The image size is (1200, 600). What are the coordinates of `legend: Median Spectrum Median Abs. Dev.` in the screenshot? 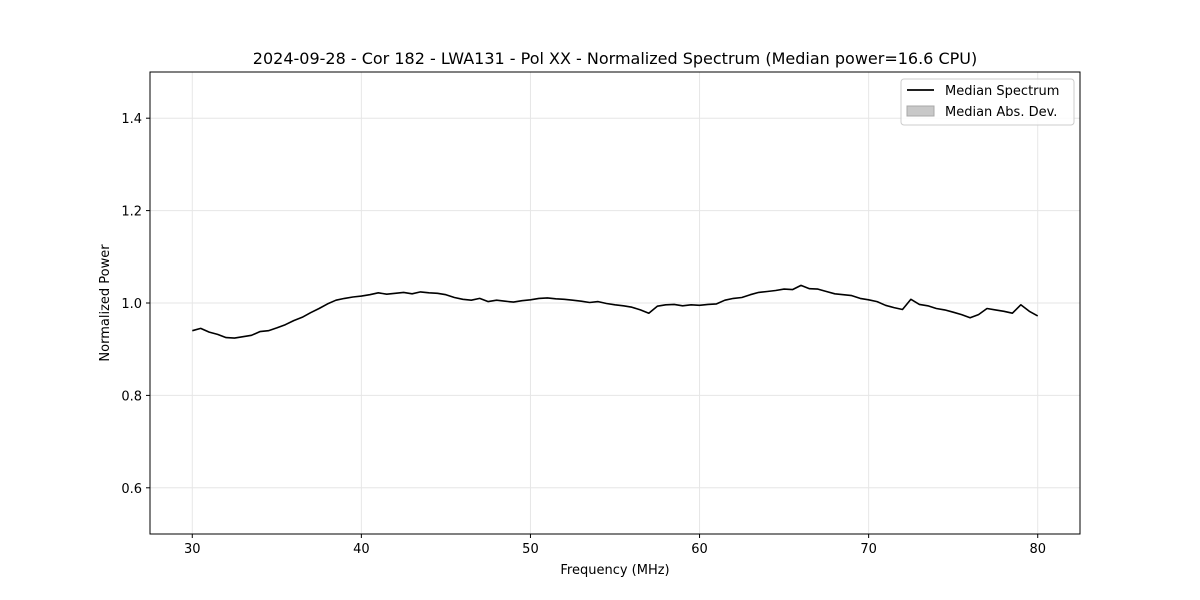 It's located at (987, 102).